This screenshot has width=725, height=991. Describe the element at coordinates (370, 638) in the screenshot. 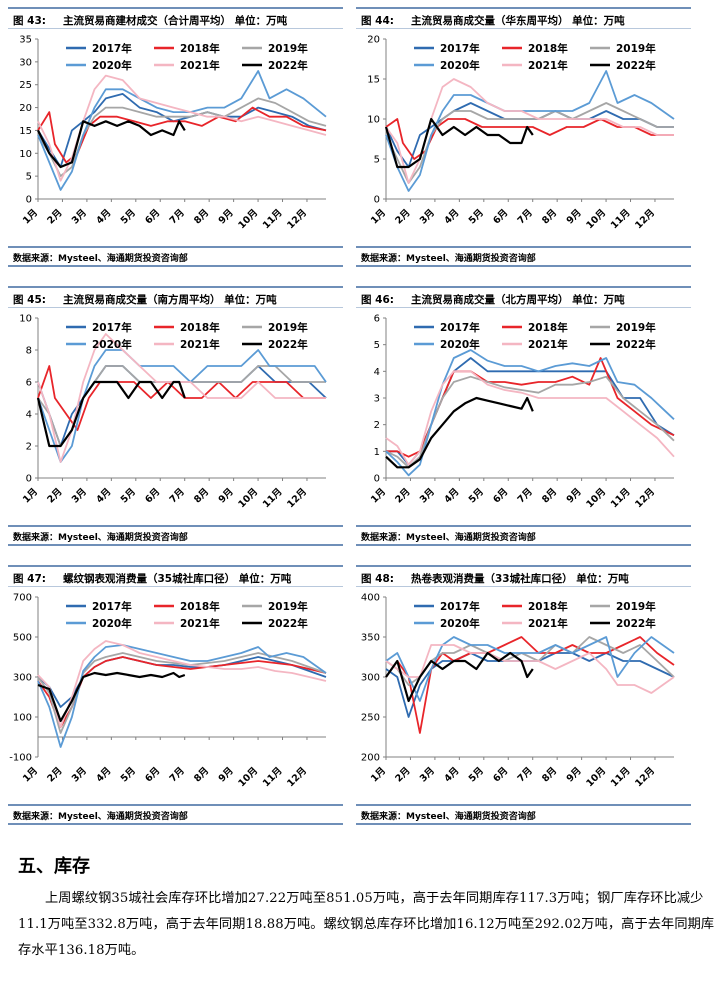

I see `y-tick-label: 350` at that location.